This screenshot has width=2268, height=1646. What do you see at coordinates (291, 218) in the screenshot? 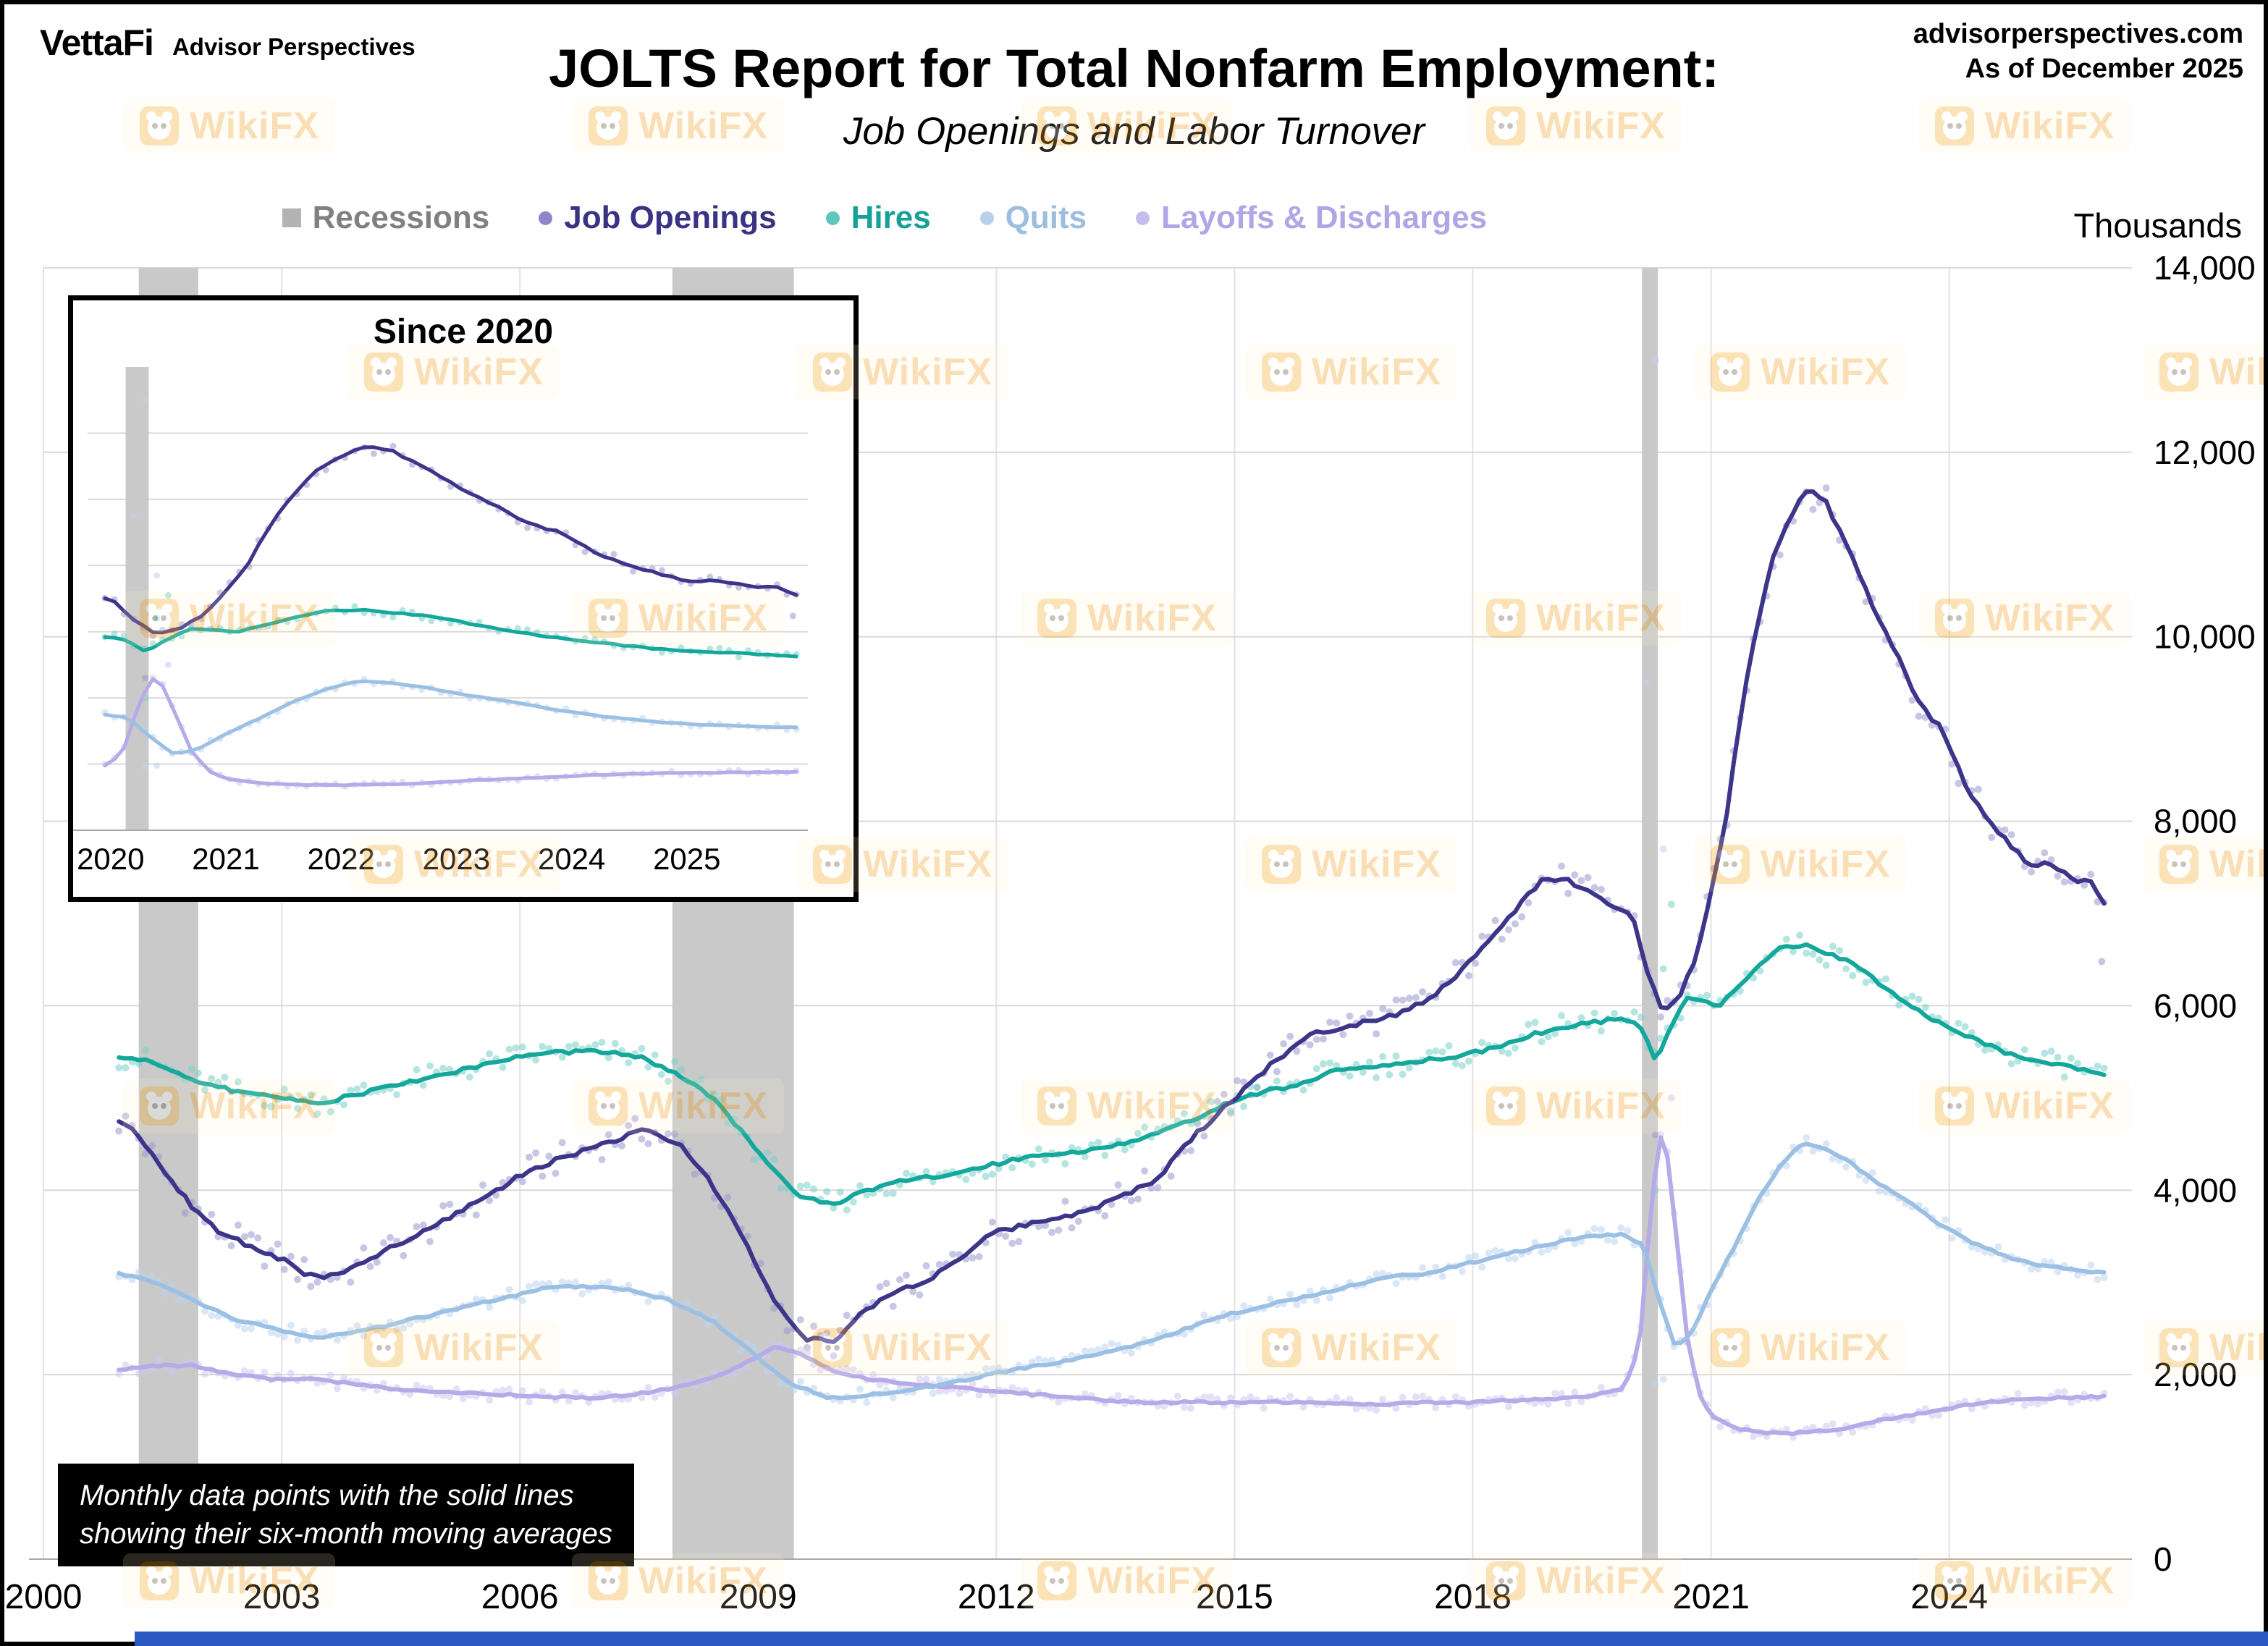
I see `legend-marker-recessions` at bounding box center [291, 218].